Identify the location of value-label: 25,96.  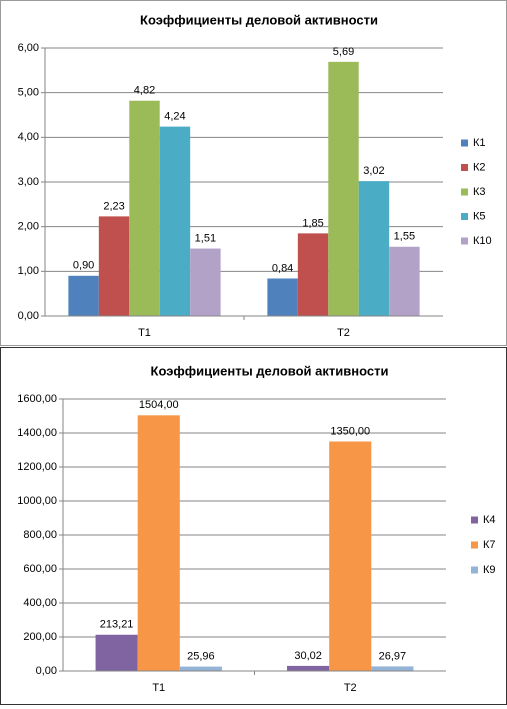
(201, 656).